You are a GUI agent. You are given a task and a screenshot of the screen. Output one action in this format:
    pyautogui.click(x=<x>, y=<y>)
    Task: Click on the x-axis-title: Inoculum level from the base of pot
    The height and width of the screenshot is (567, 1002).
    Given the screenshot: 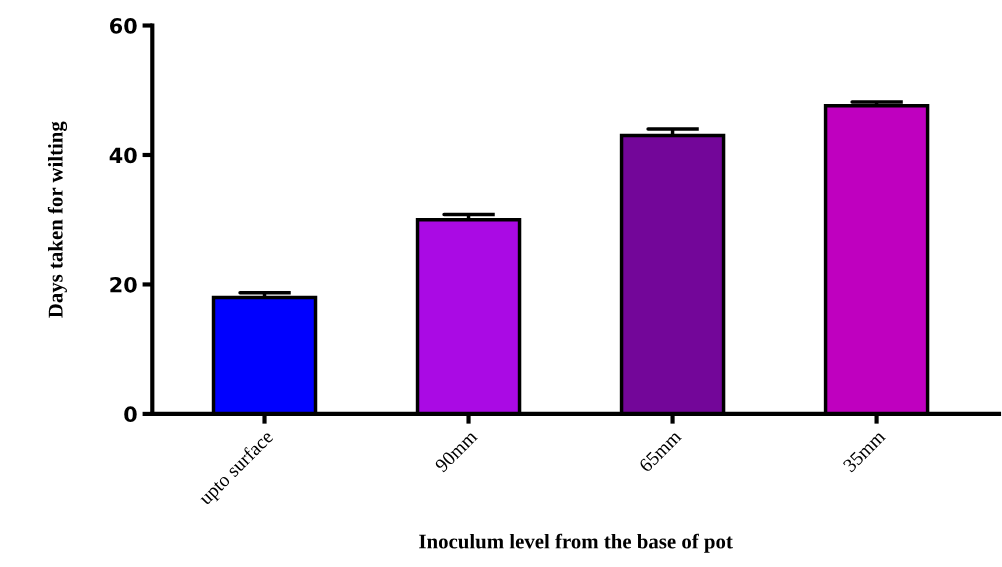 What is the action you would take?
    pyautogui.click(x=576, y=543)
    